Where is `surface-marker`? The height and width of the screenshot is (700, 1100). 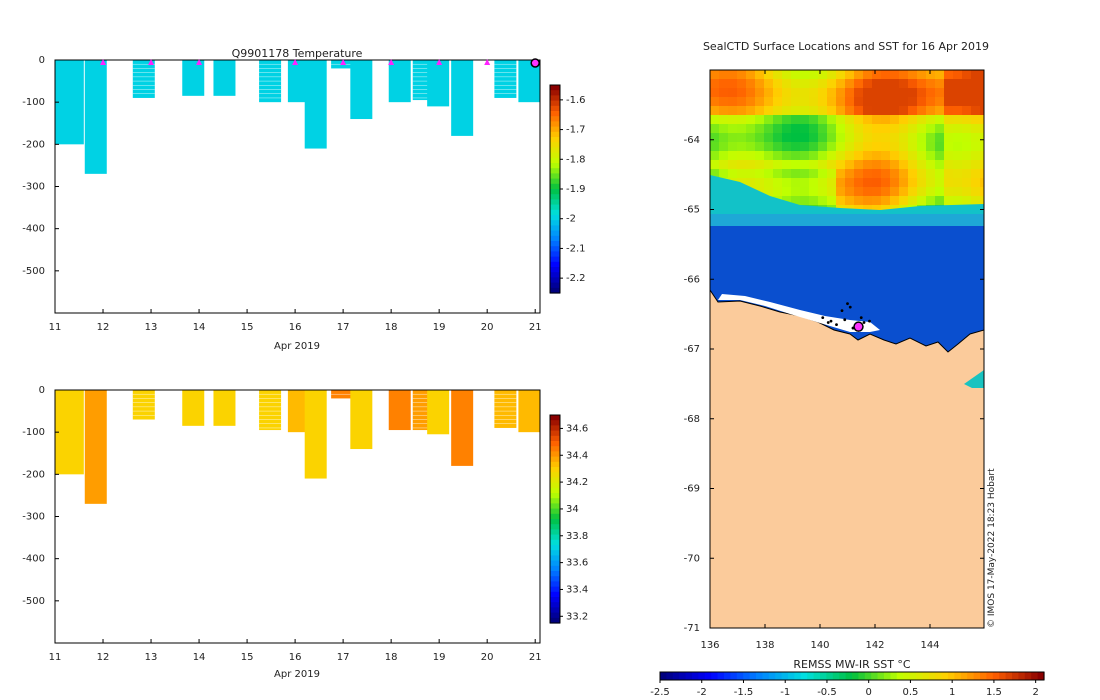
surface-marker is located at coordinates (343, 62).